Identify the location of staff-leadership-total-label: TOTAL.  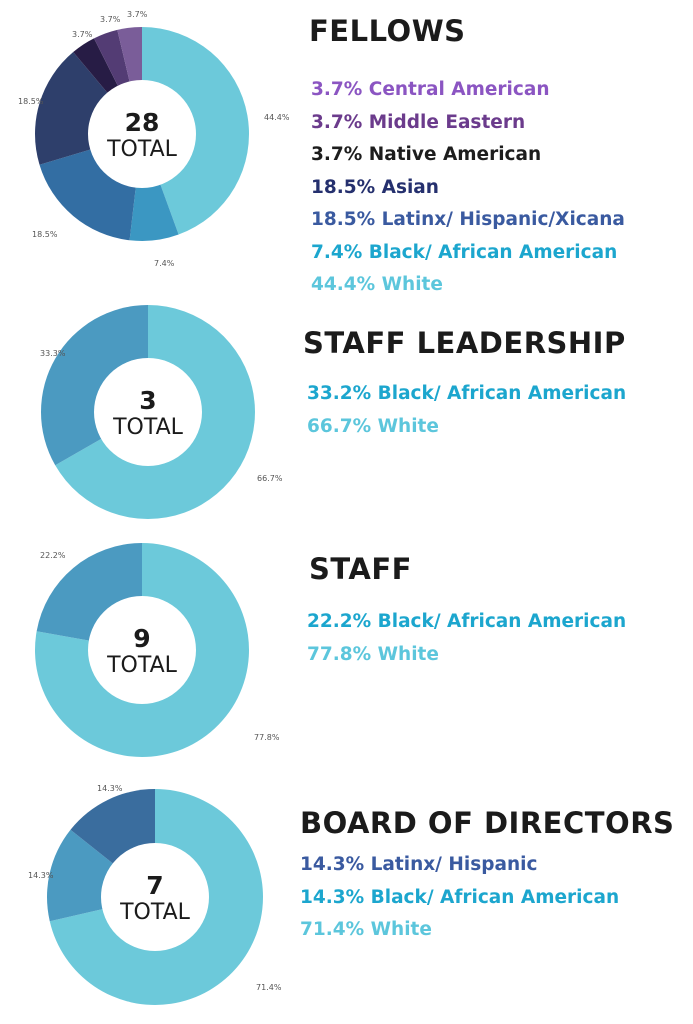
(148, 427).